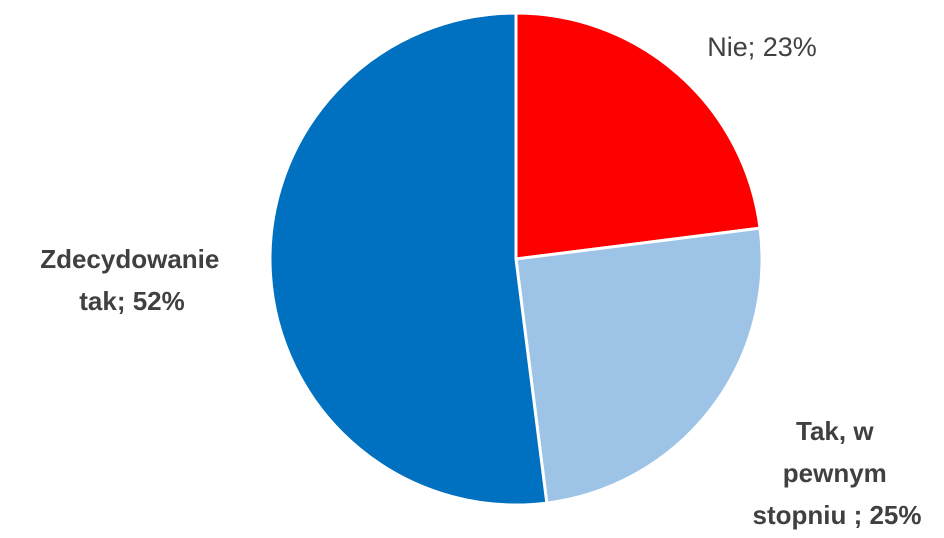 The image size is (944, 538). What do you see at coordinates (835, 431) in the screenshot?
I see `label-tak-line-1: Tak, w` at bounding box center [835, 431].